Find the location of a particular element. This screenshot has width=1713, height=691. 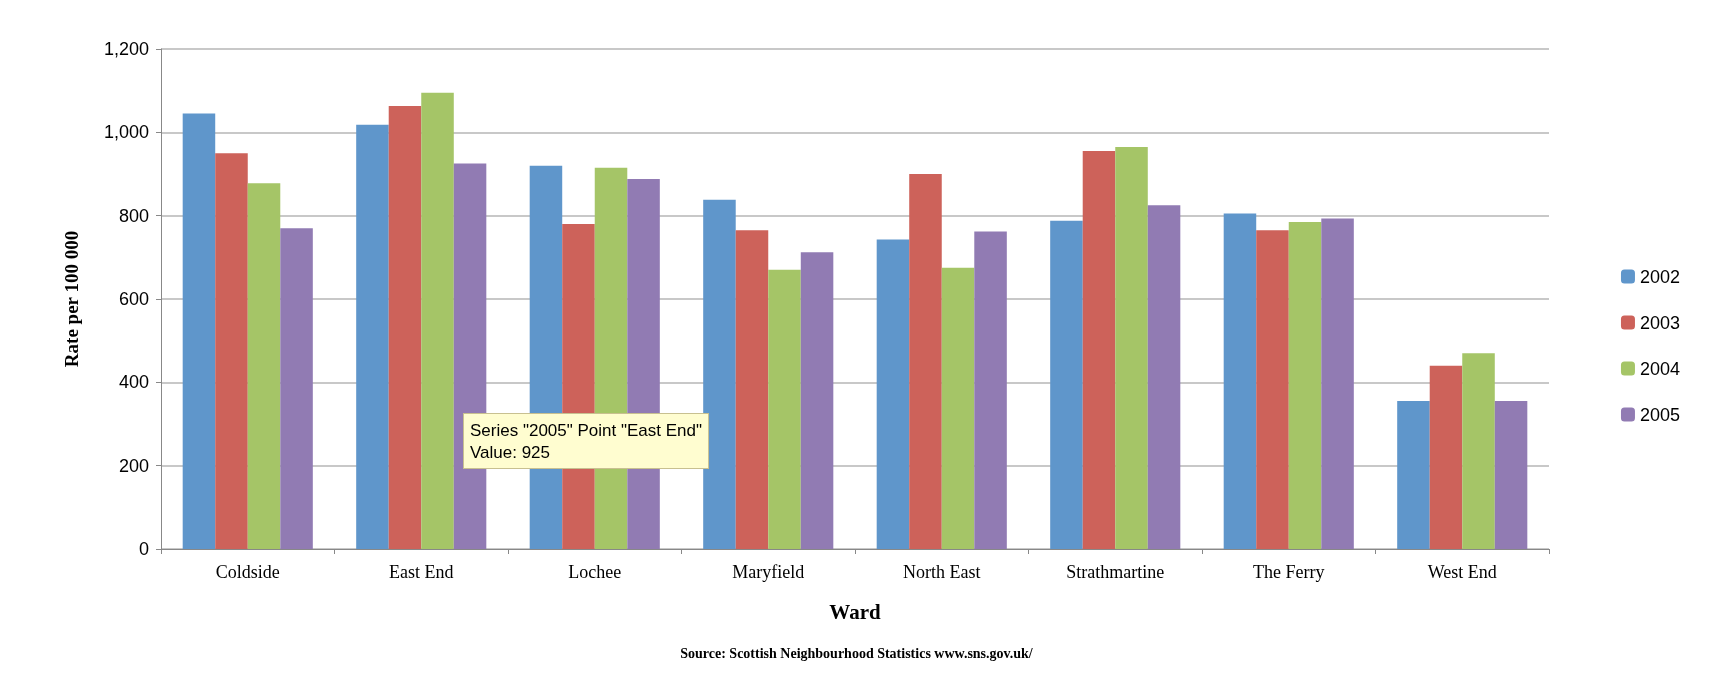

y-axis-title: Rate per 100 000 is located at coordinates (71, 299).